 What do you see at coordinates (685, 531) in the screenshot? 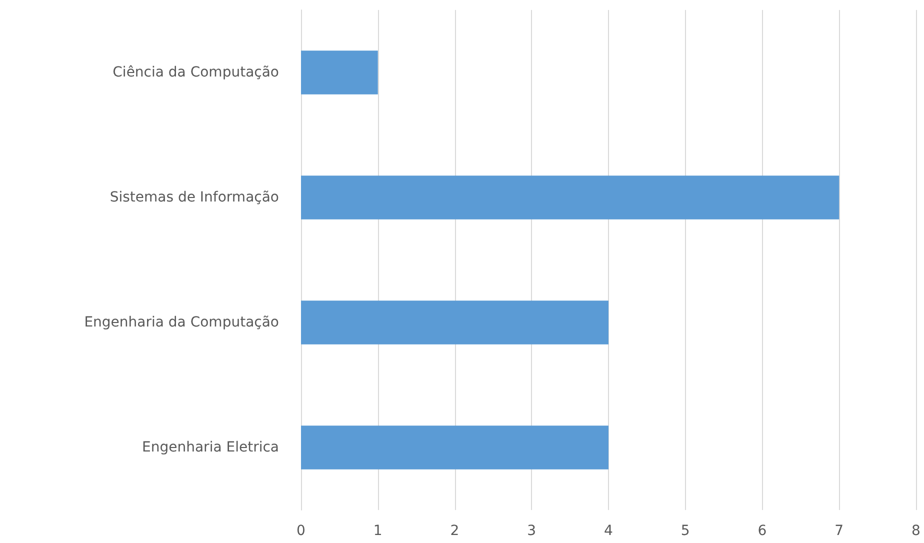
I see `x-tick-label: 5` at bounding box center [685, 531].